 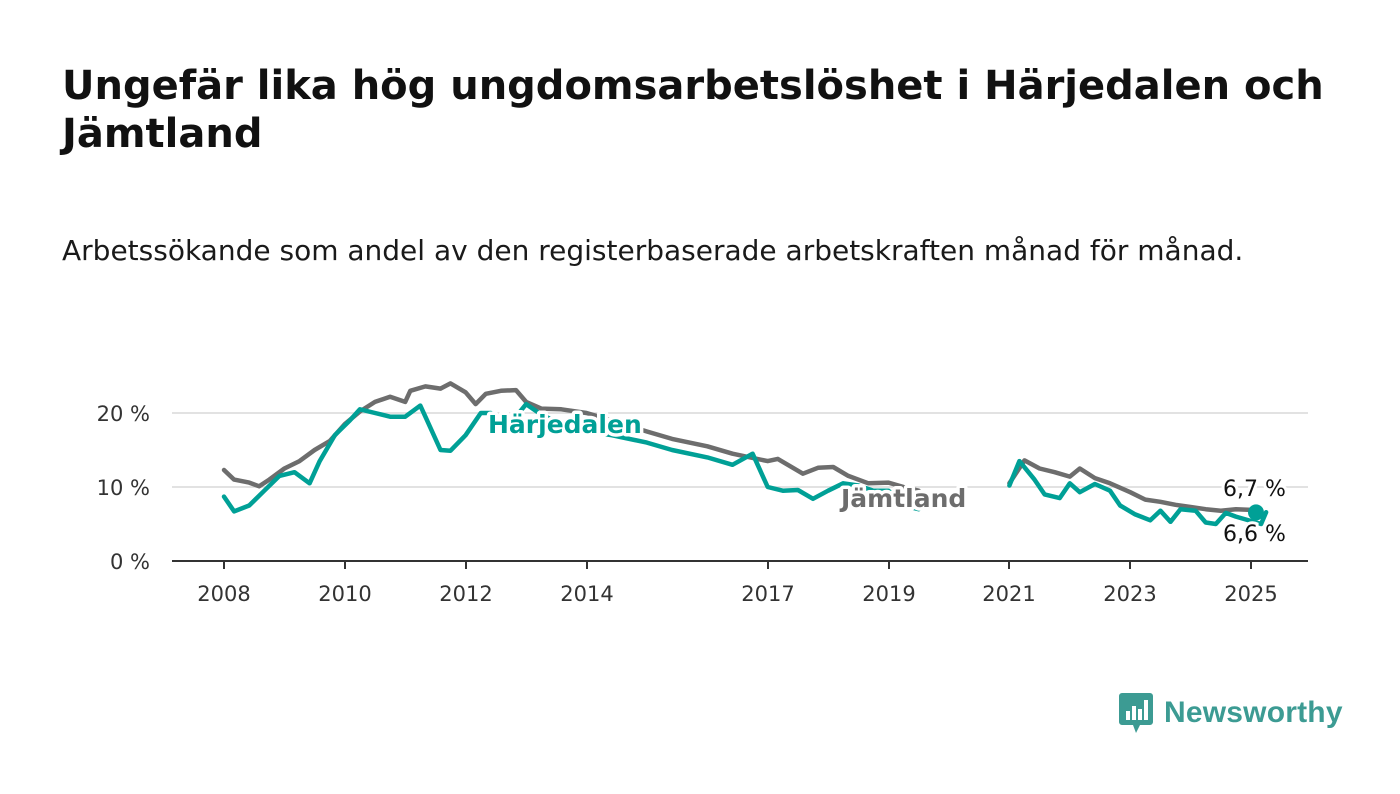 I want to click on brand-name: Newsworthy, so click(x=1253, y=712).